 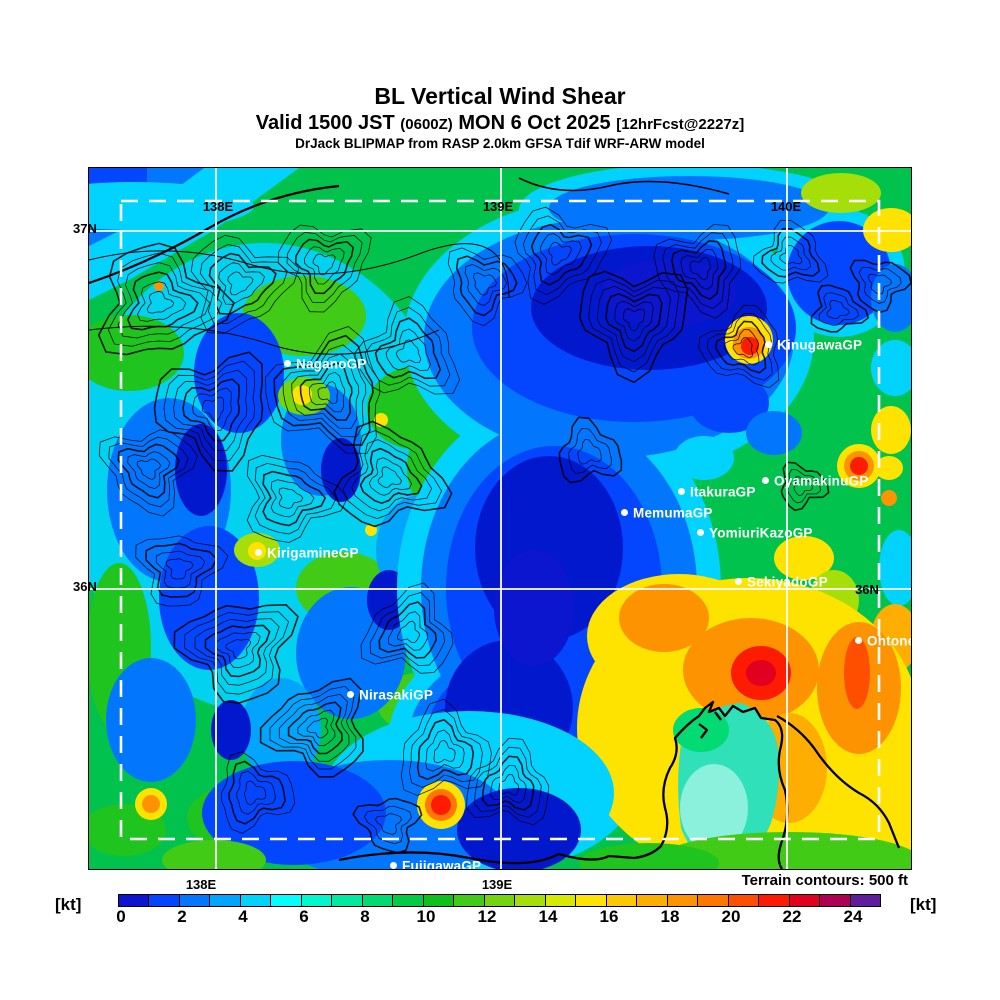 I want to click on station-label: SekiyadoGP, so click(x=787, y=582).